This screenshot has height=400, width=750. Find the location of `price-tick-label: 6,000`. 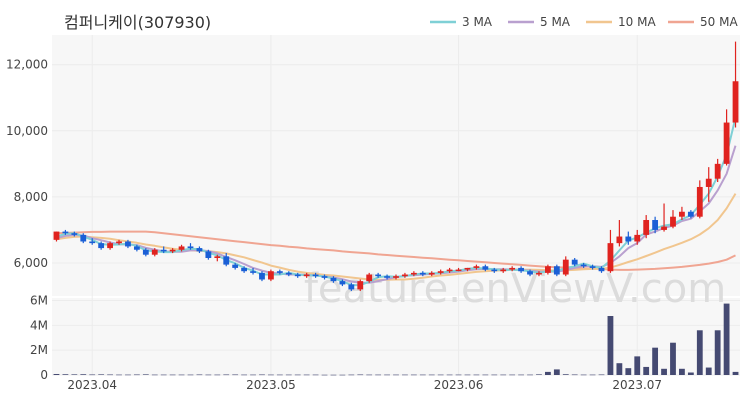

price-tick-label: 6,000 is located at coordinates (31, 263).